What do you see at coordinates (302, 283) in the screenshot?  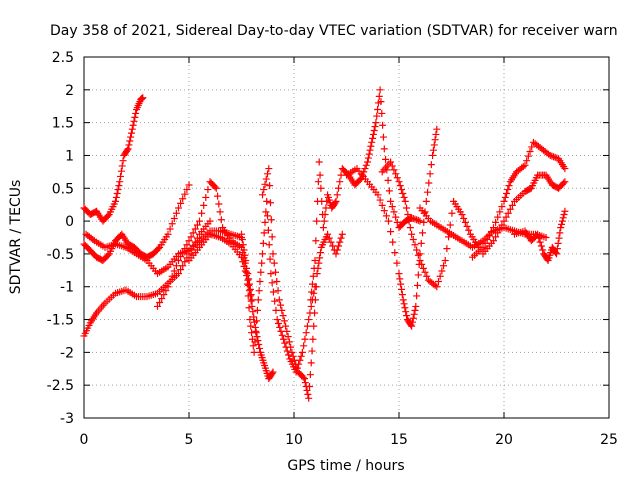 I see `series-satellite-track-H` at bounding box center [302, 283].